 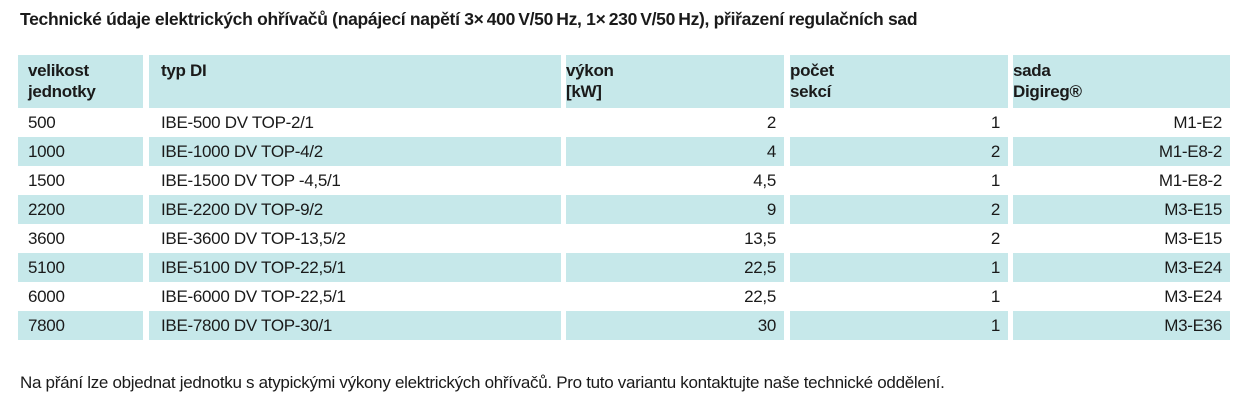 What do you see at coordinates (352, 296) in the screenshot?
I see `table-cell: IBE-6000 DV TOP-22,5/1` at bounding box center [352, 296].